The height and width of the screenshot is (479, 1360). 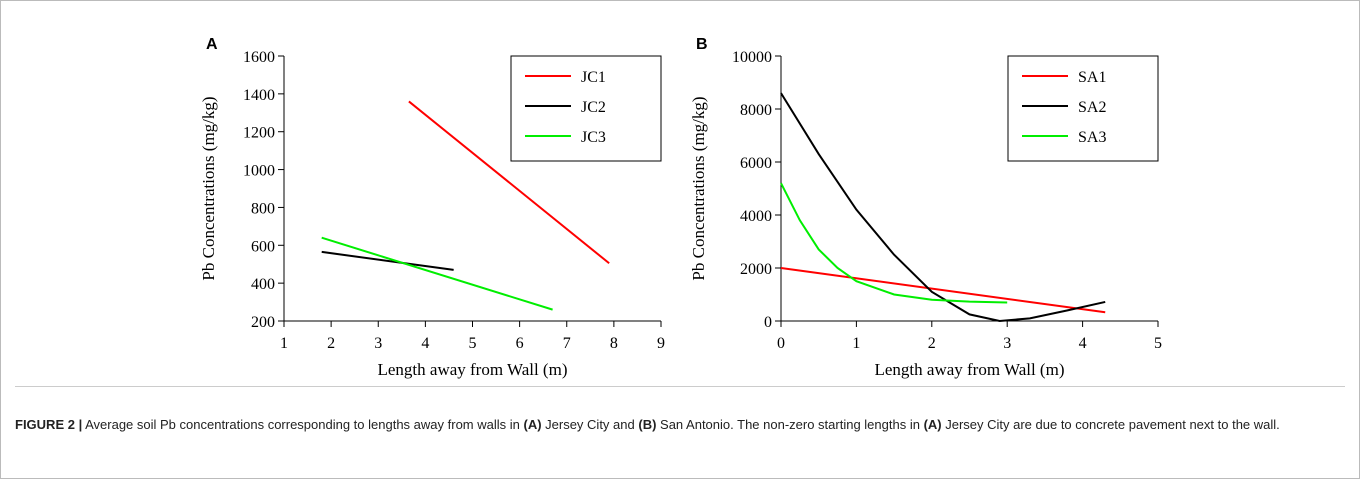 I want to click on x-tick-label: 0, so click(x=781, y=343).